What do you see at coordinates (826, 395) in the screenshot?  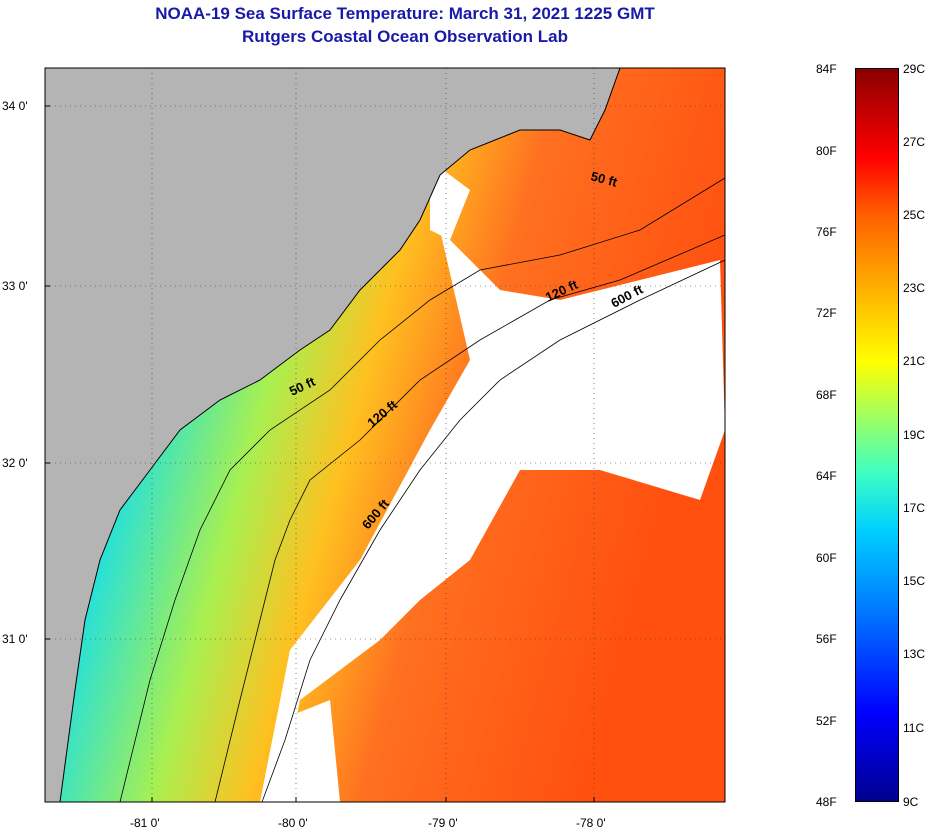 I see `colorbar-f-label: 68F` at bounding box center [826, 395].